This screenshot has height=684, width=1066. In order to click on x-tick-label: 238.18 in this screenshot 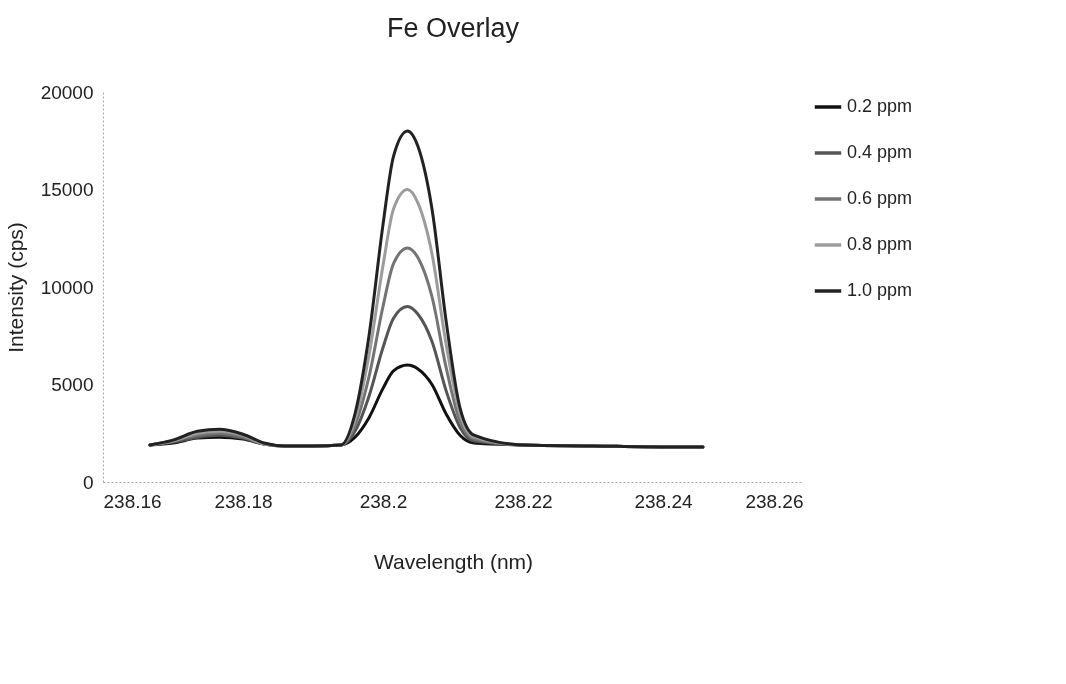, I will do `click(243, 501)`.